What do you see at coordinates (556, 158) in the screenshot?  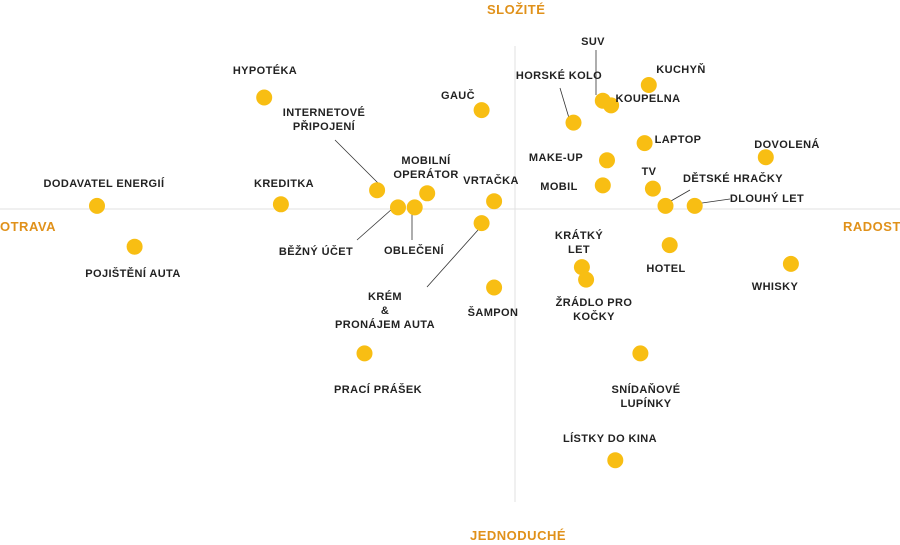 I see `point-label: MAKE-UP` at bounding box center [556, 158].